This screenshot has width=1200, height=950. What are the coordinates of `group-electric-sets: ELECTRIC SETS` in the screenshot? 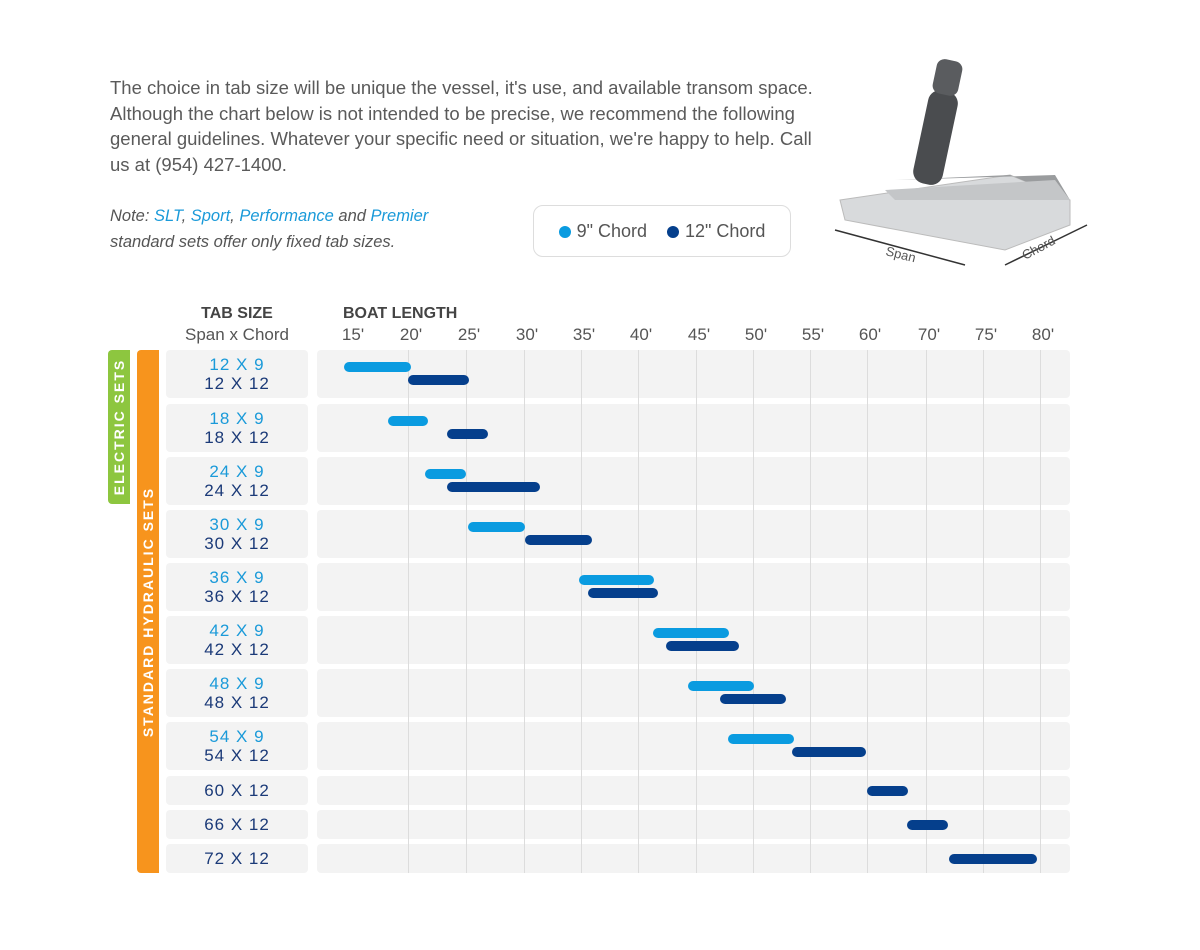 It's located at (119, 427).